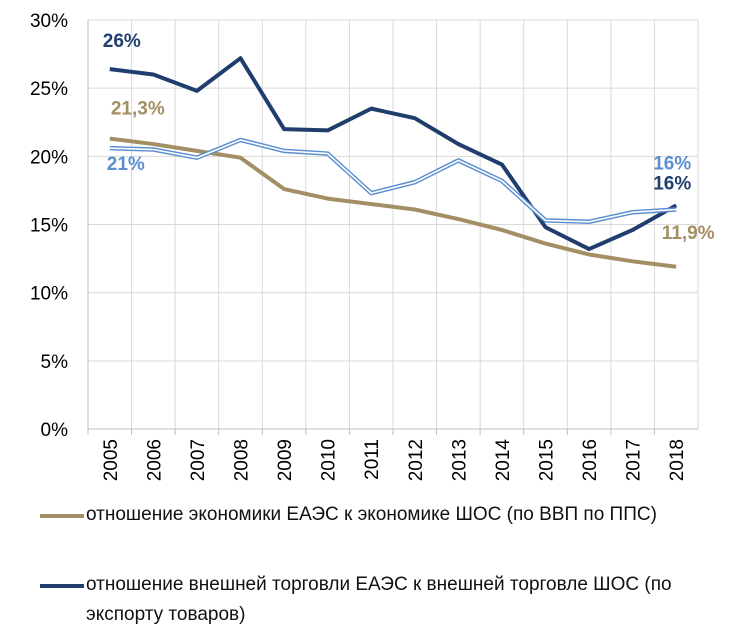 Image resolution: width=756 pixels, height=630 pixels. Describe the element at coordinates (459, 460) in the screenshot. I see `x-tick-label: 2013` at that location.